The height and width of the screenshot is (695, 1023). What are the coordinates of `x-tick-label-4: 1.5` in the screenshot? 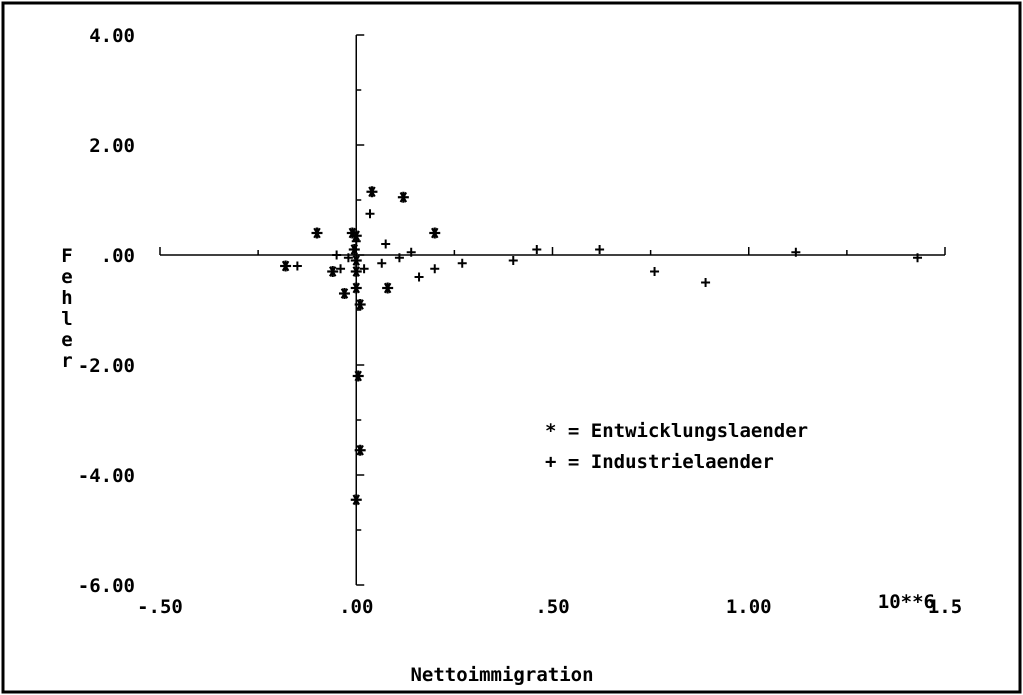 It's located at (945, 607).